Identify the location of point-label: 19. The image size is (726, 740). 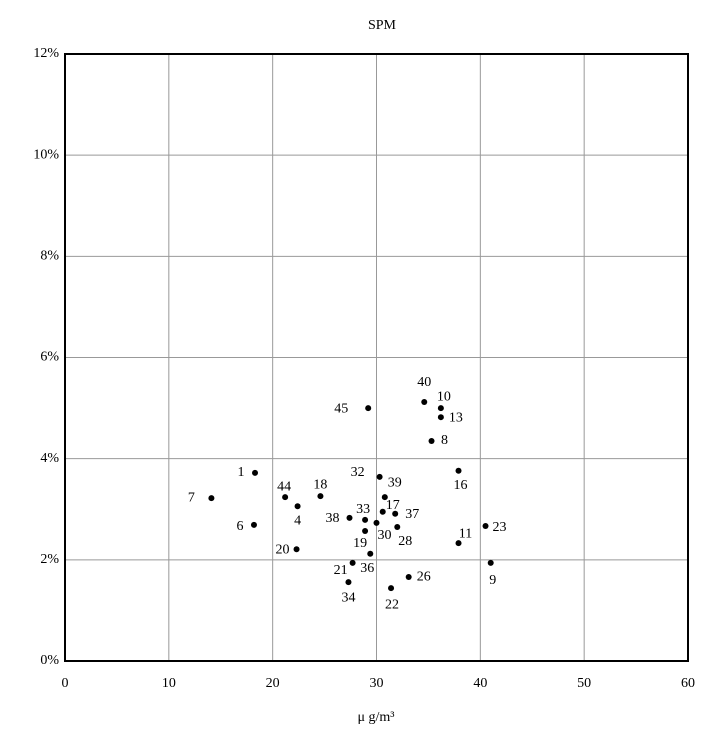
(360, 543).